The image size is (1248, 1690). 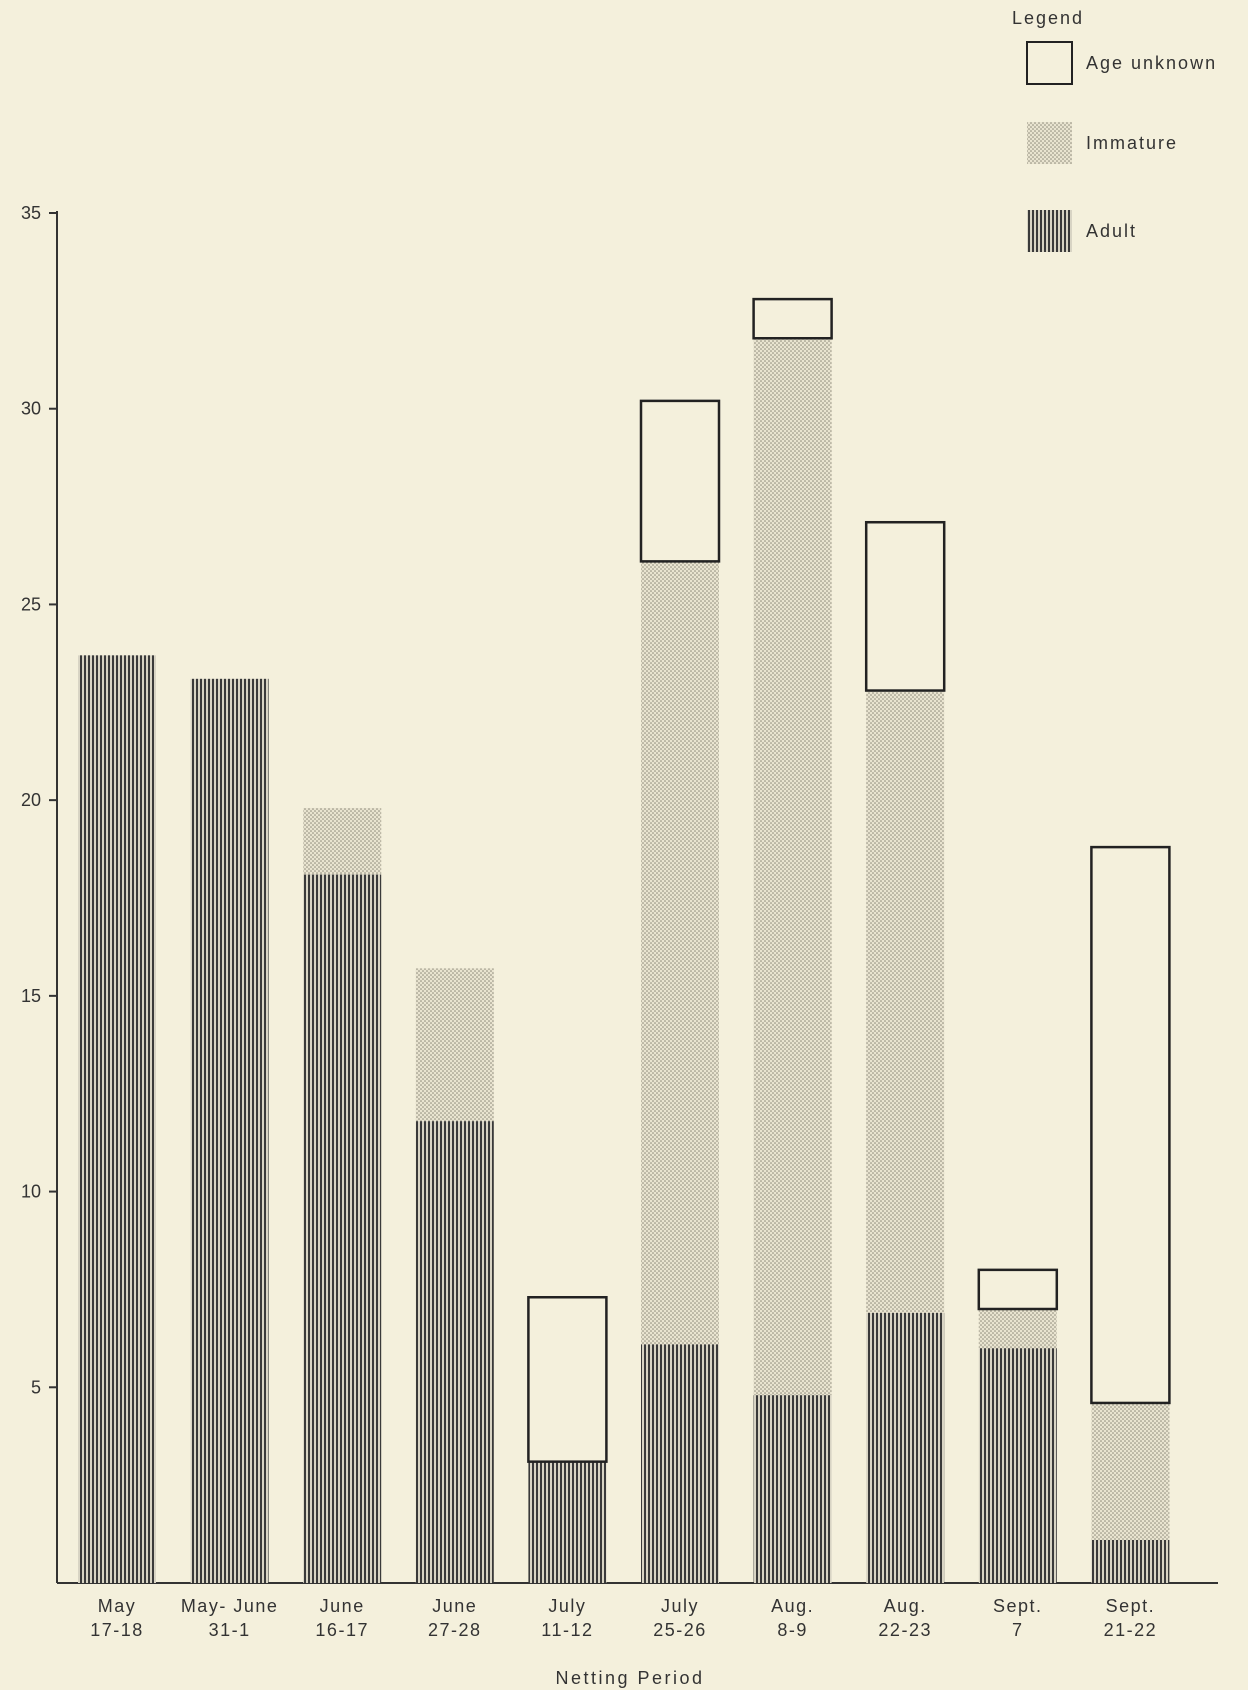 What do you see at coordinates (31, 800) in the screenshot?
I see `y-tick-label: 20` at bounding box center [31, 800].